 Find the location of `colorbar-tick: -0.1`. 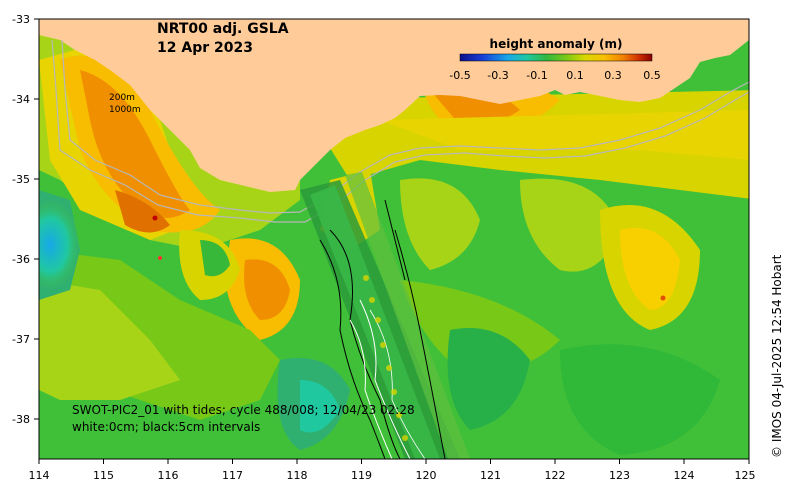

colorbar-tick: -0.1 is located at coordinates (536, 75).